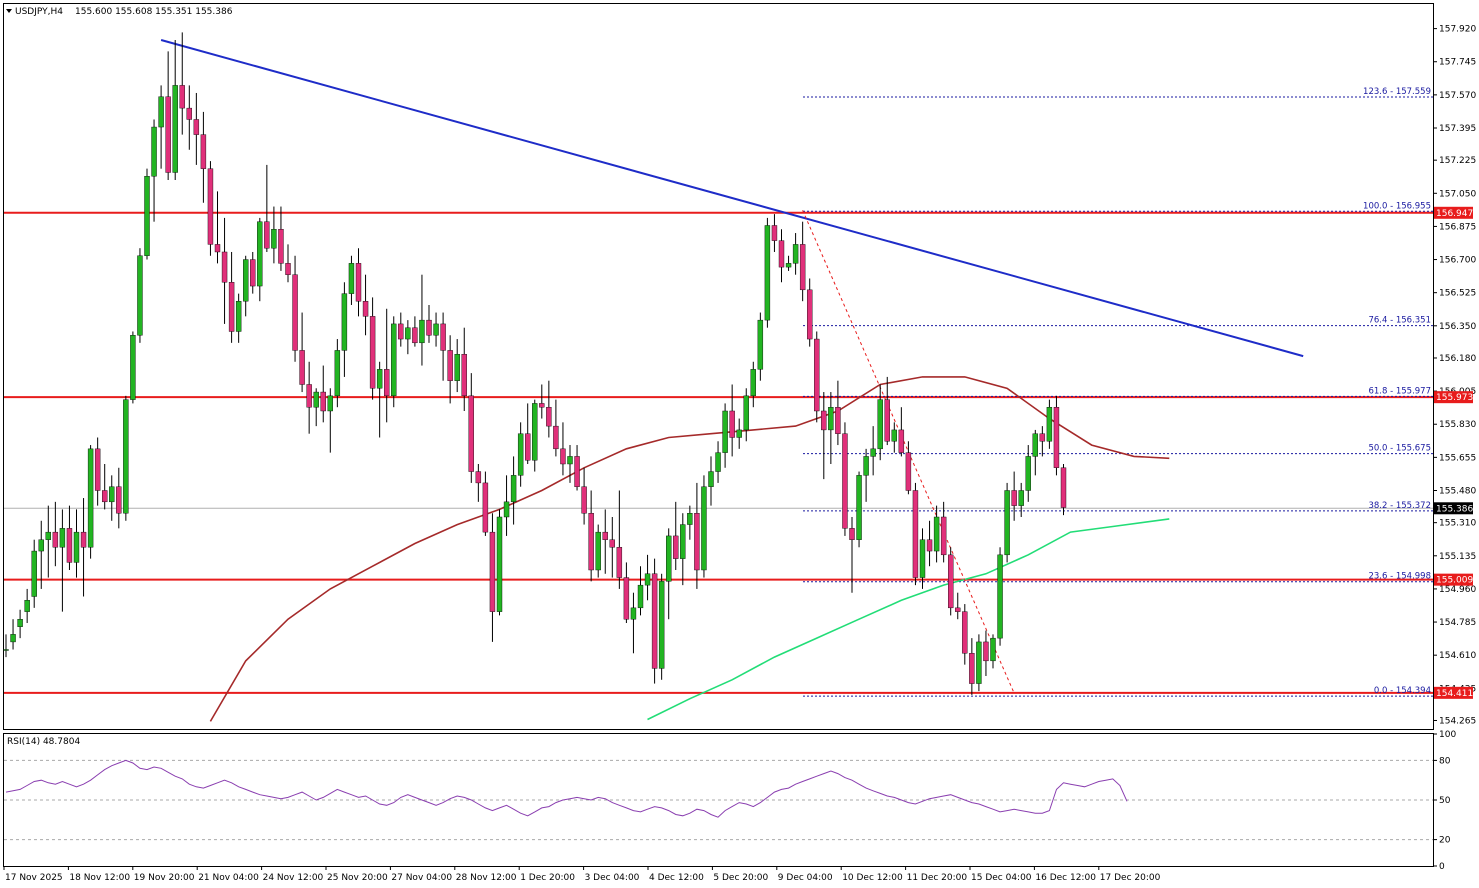 The image size is (1479, 888). What do you see at coordinates (1457, 491) in the screenshot?
I see `price-tick-label: 155.480` at bounding box center [1457, 491].